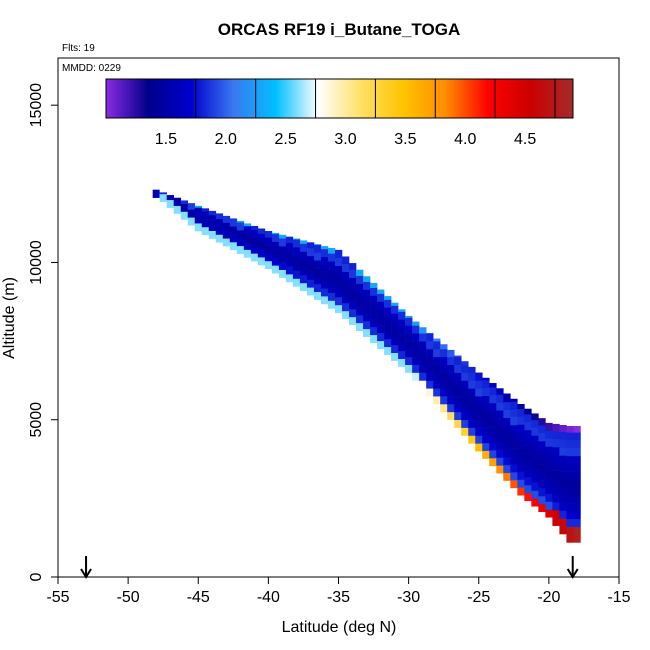 The width and height of the screenshot is (650, 650). Describe the element at coordinates (86, 573) in the screenshot. I see `marker-arrow-head` at that location.